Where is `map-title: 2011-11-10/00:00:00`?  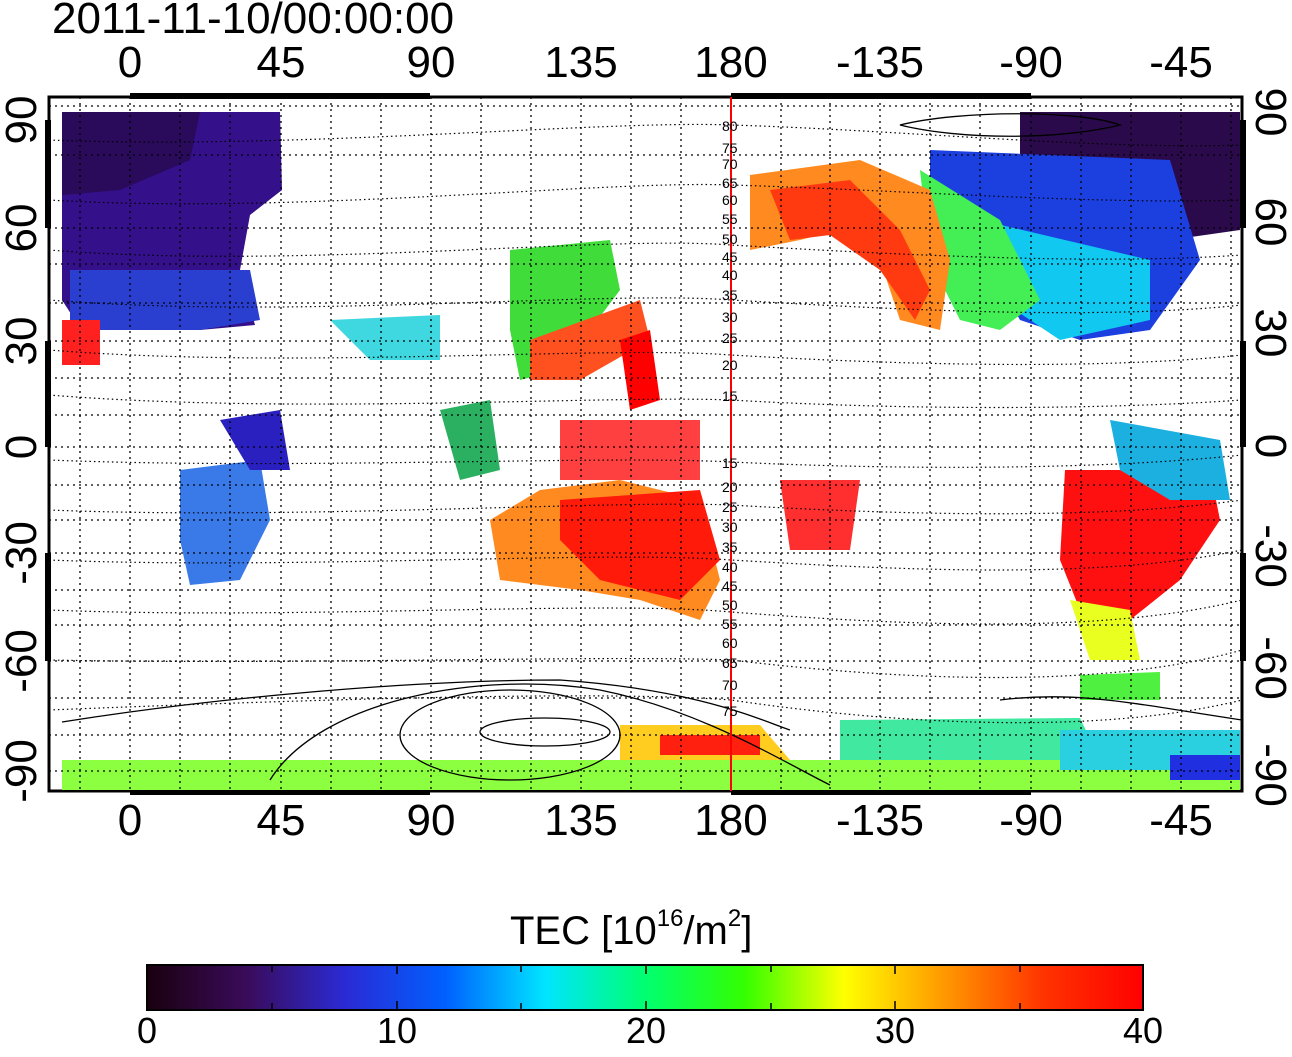 map-title: 2011-11-10/00:00:00 is located at coordinates (253, 21).